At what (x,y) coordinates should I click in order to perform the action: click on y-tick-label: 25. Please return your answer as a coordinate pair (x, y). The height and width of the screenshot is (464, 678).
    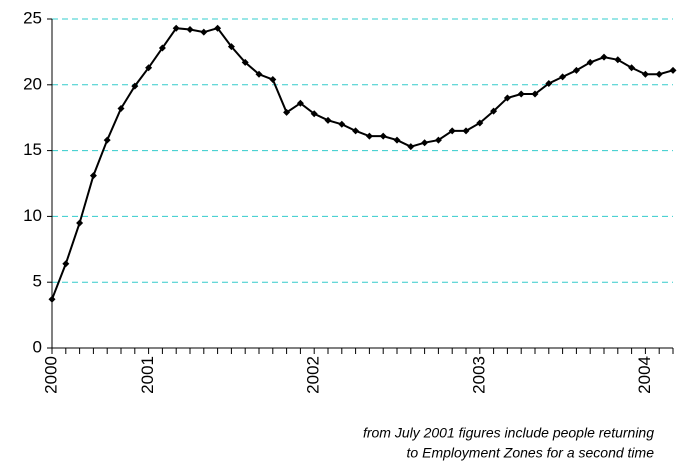
    Looking at the image, I should click on (32, 17).